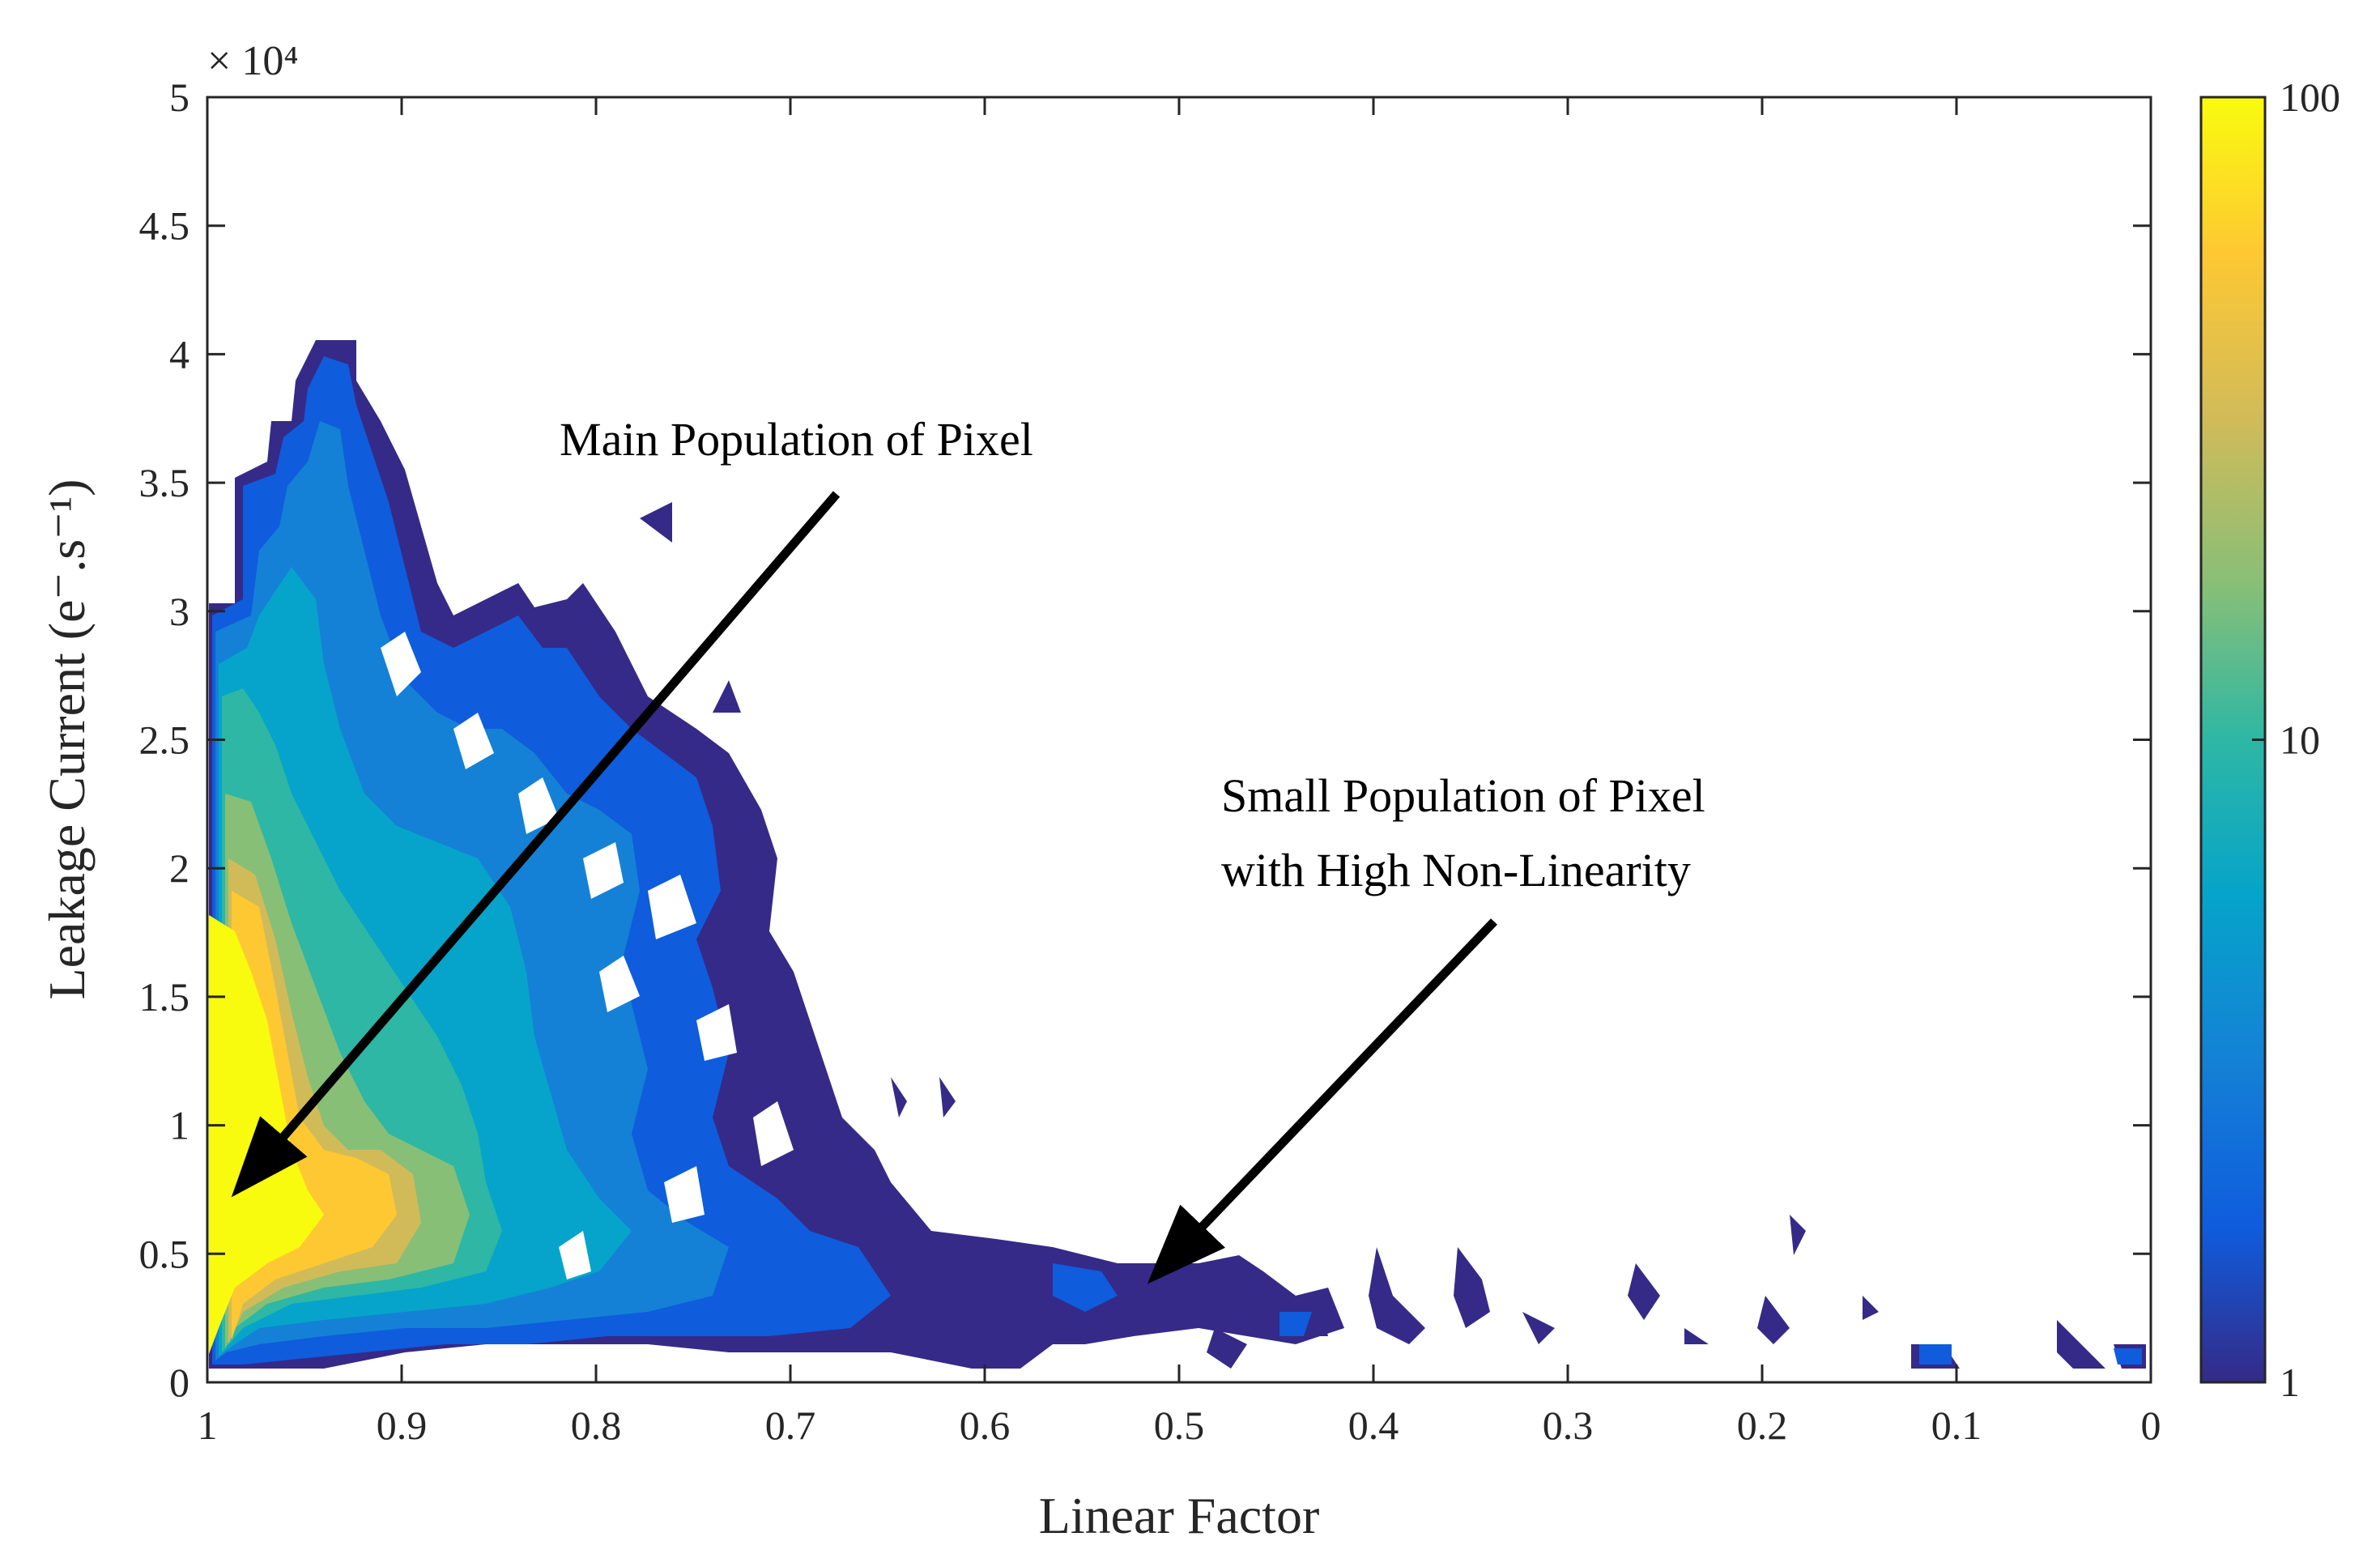  I want to click on x-tick-label: 0.7, so click(791, 1425).